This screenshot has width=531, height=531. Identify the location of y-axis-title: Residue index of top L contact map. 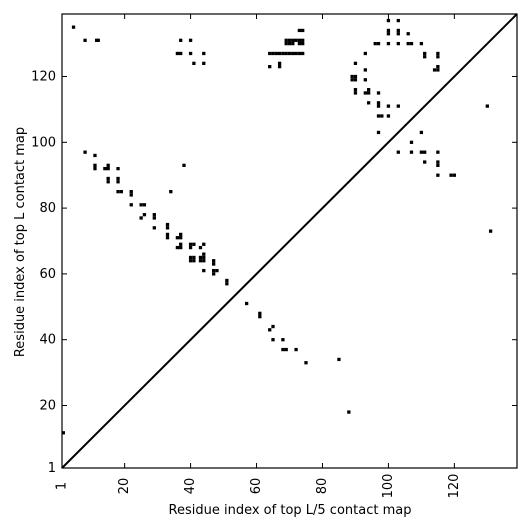
(20, 242).